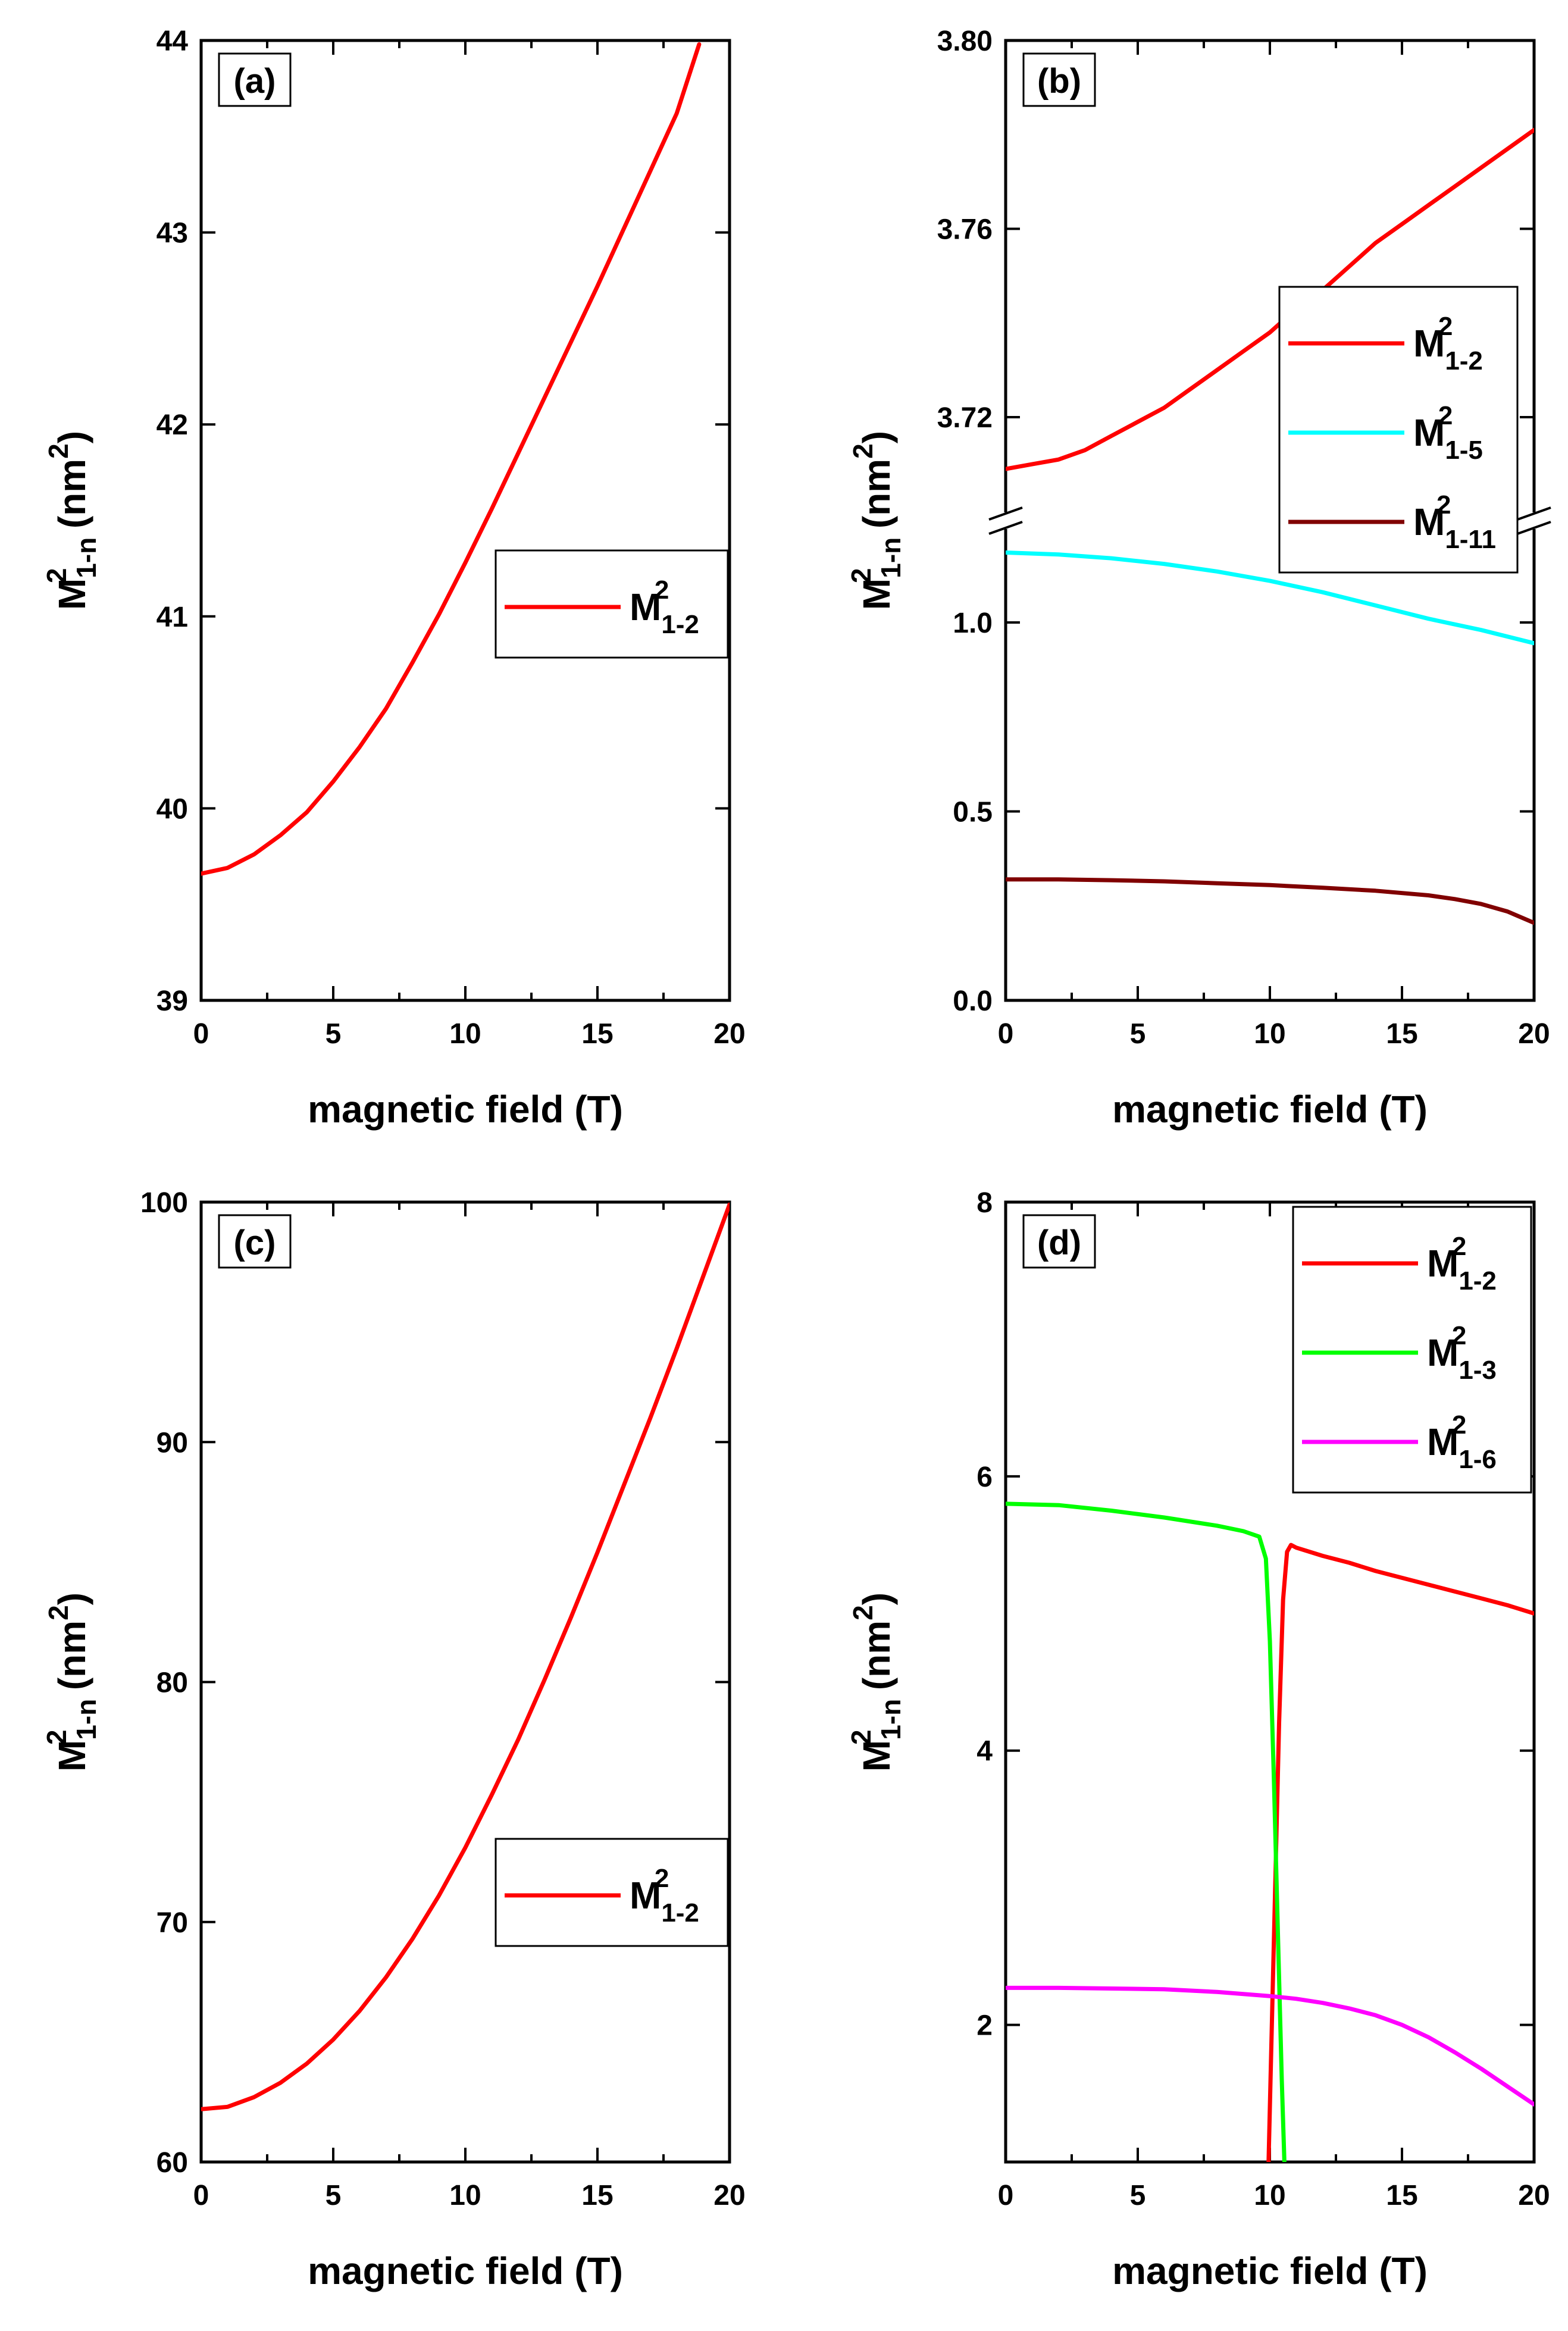 Image resolution: width=1568 pixels, height=2331 pixels. What do you see at coordinates (665, 1896) in the screenshot?
I see `panel-c-legend-entry-label: M1-2 2` at bounding box center [665, 1896].